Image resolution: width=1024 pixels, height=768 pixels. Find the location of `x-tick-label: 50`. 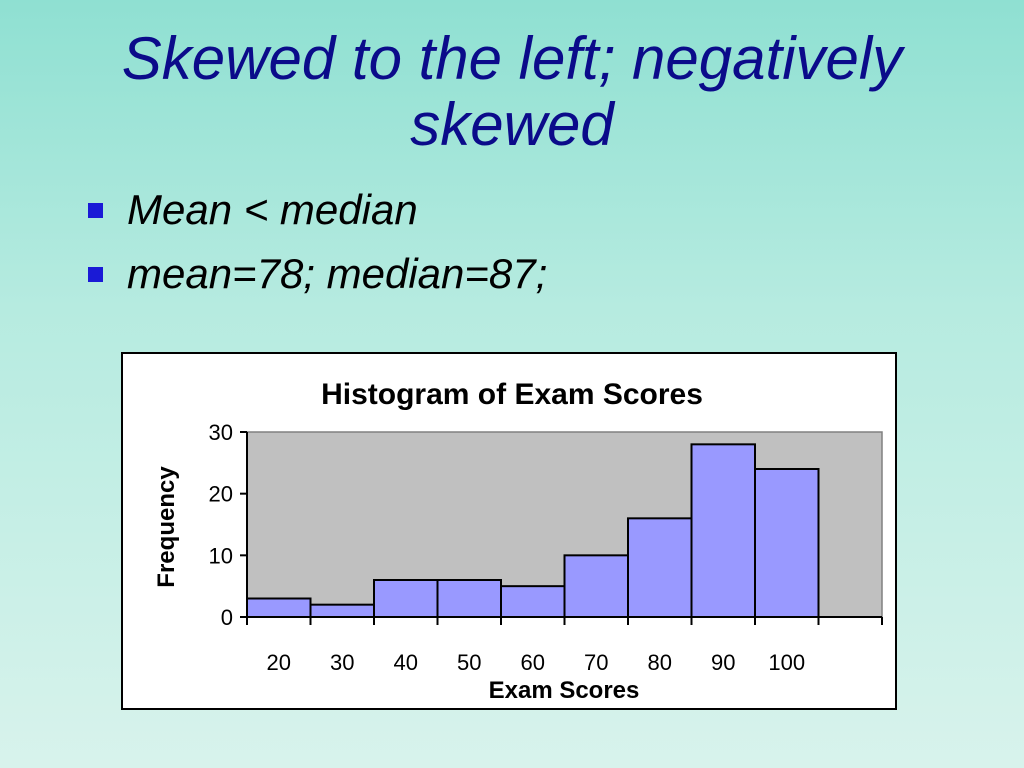

x-tick-label: 50 is located at coordinates (469, 662).